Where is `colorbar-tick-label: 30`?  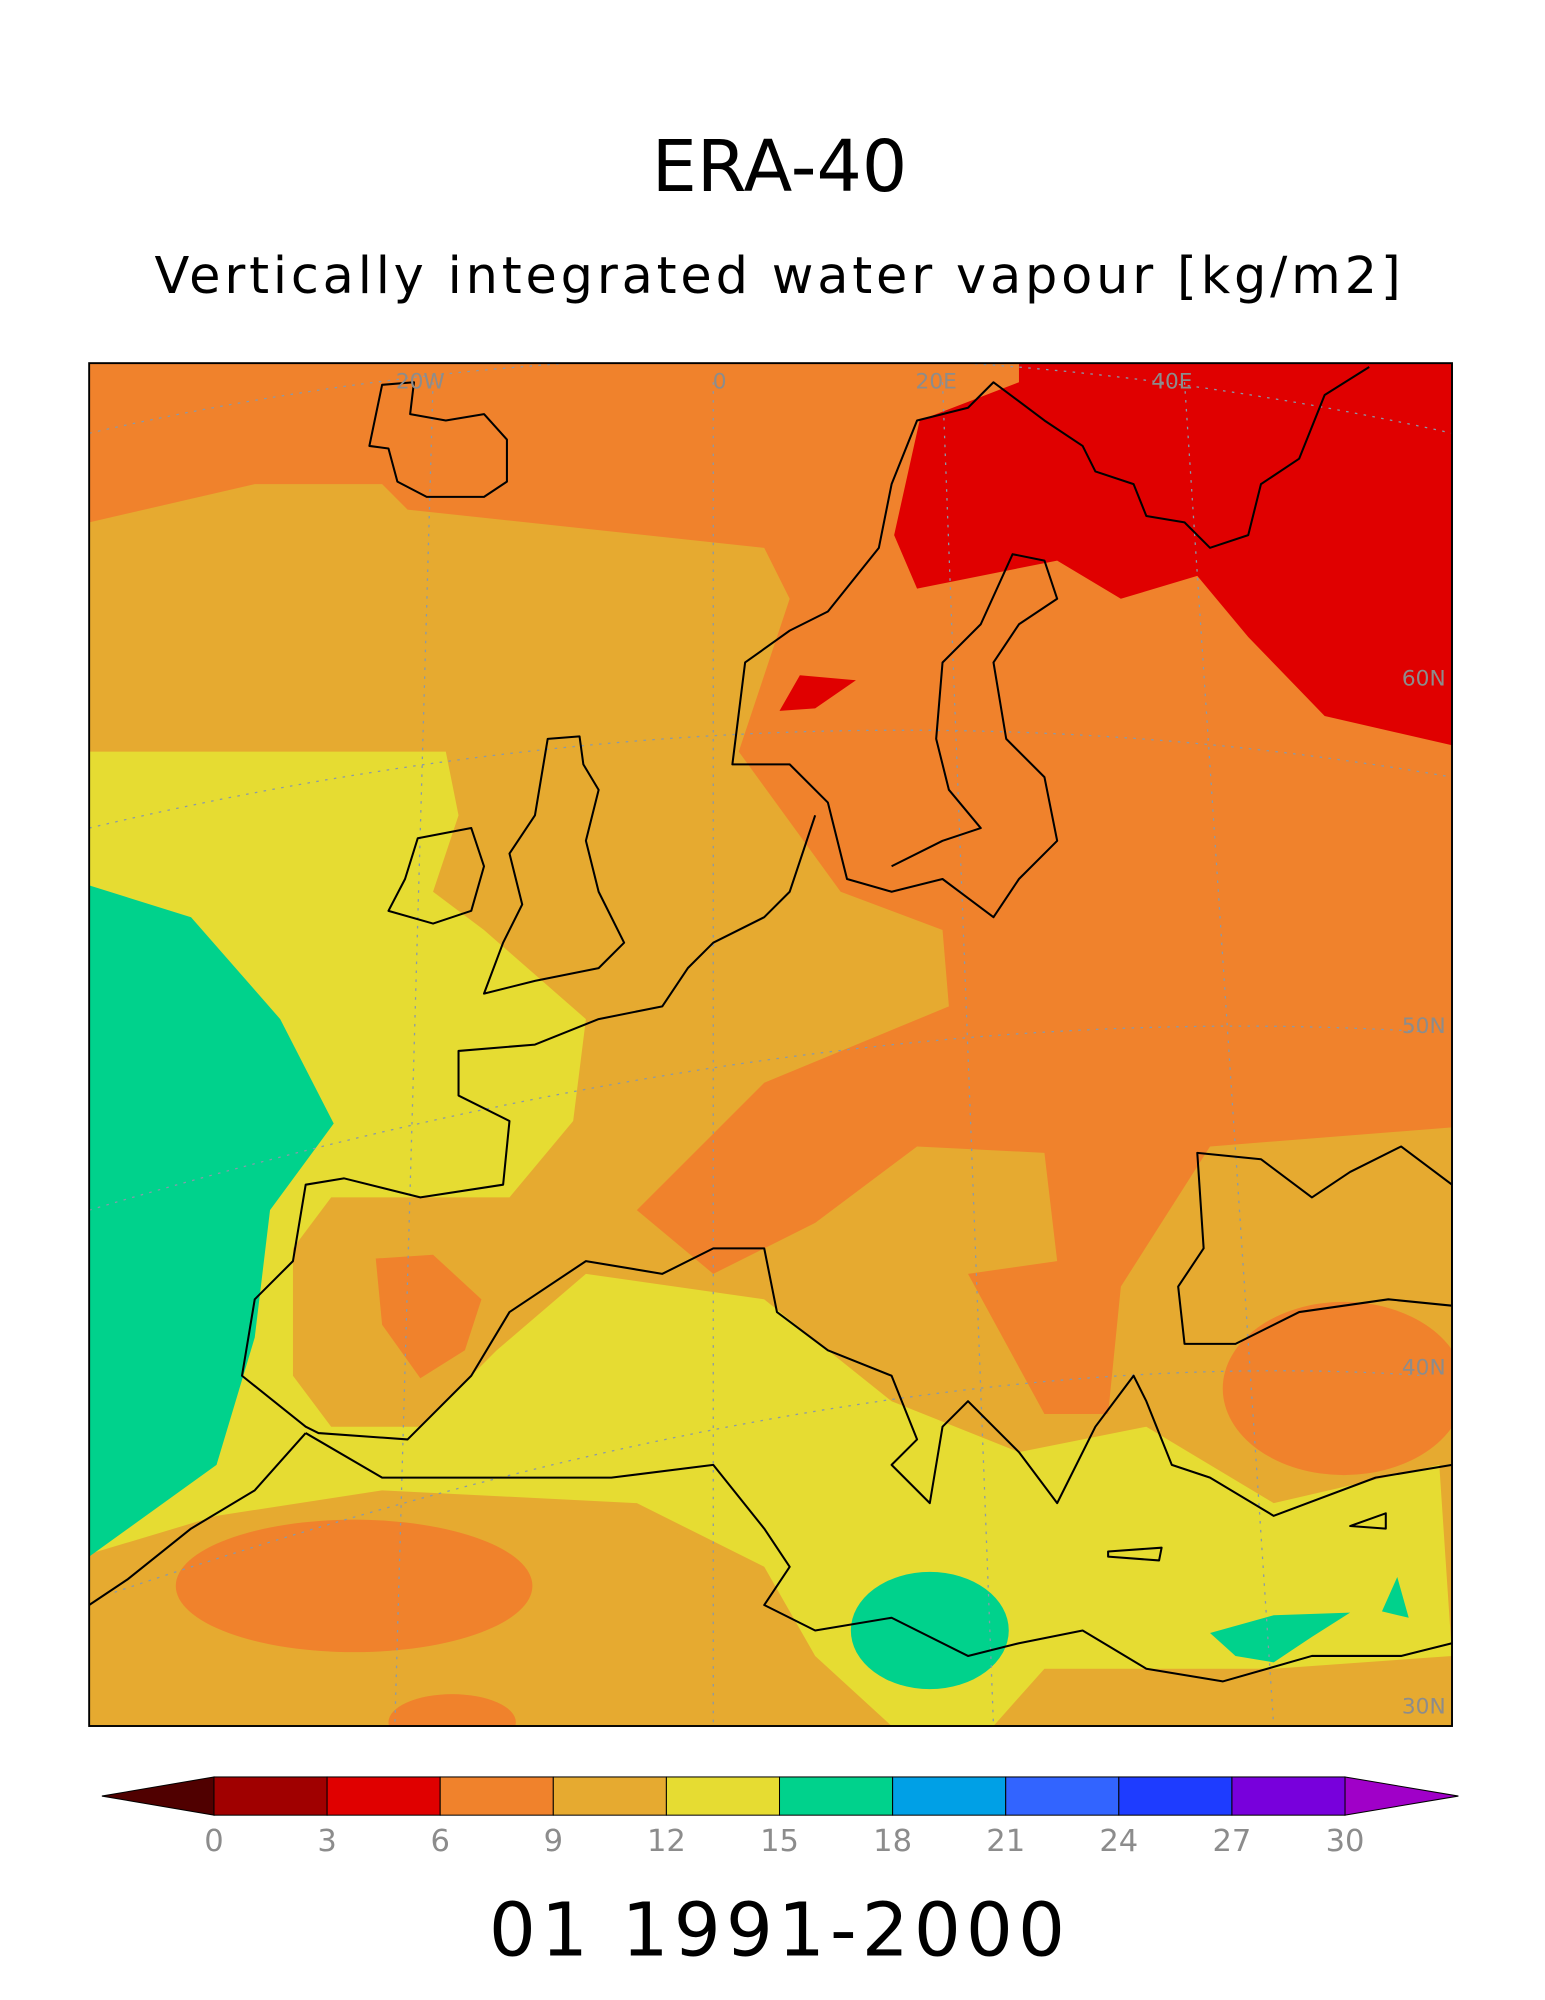
colorbar-tick-label: 30 is located at coordinates (1345, 1841).